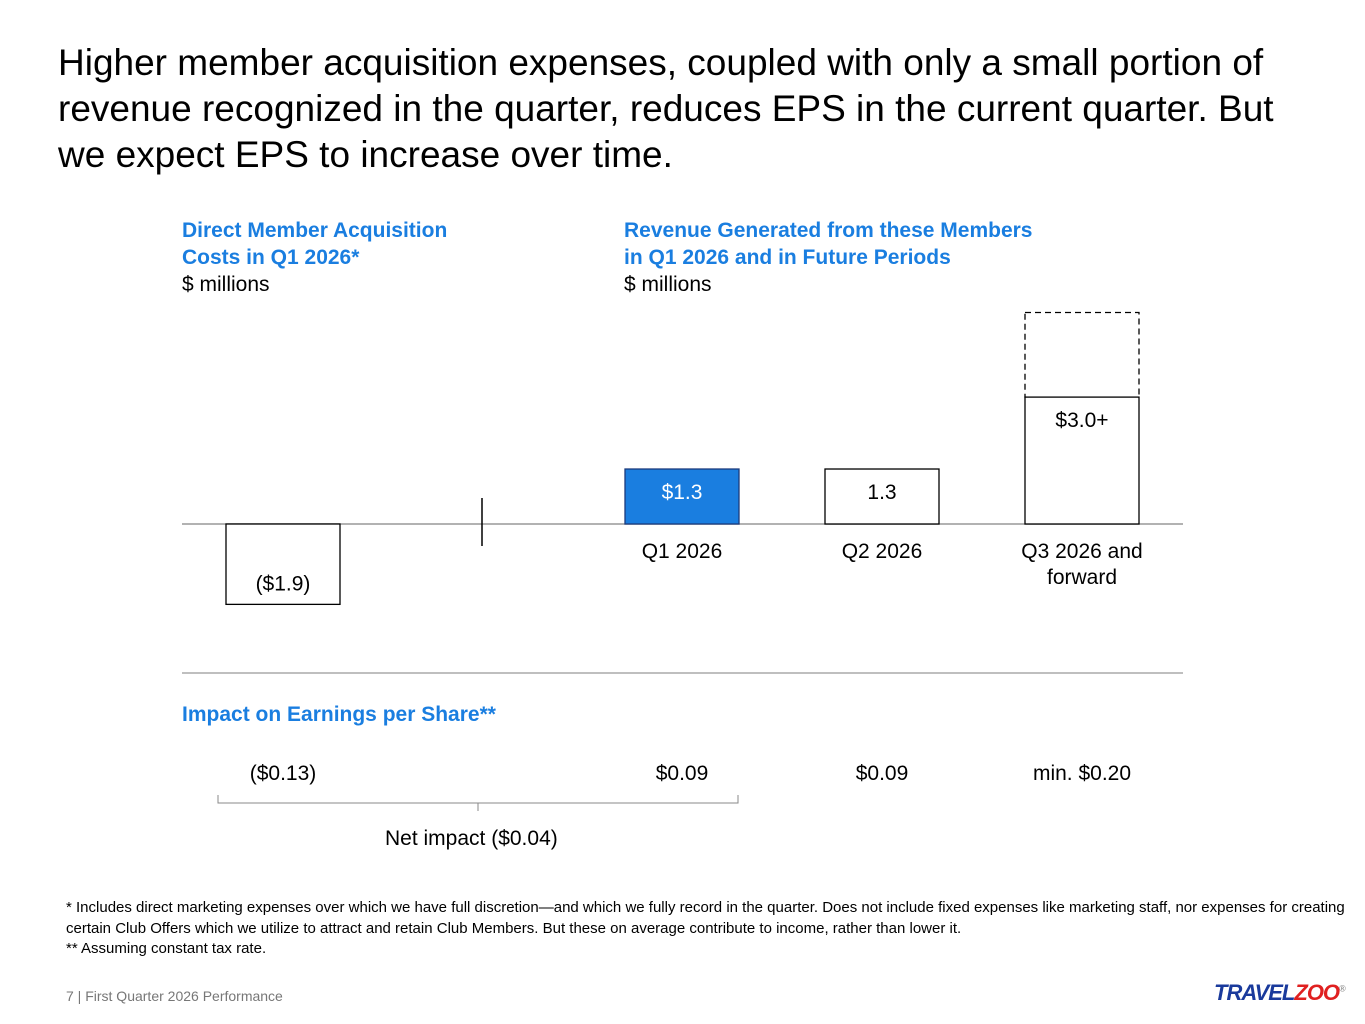 The height and width of the screenshot is (1024, 1365). What do you see at coordinates (682, 773) in the screenshot?
I see `eps-value-q1: $0.09` at bounding box center [682, 773].